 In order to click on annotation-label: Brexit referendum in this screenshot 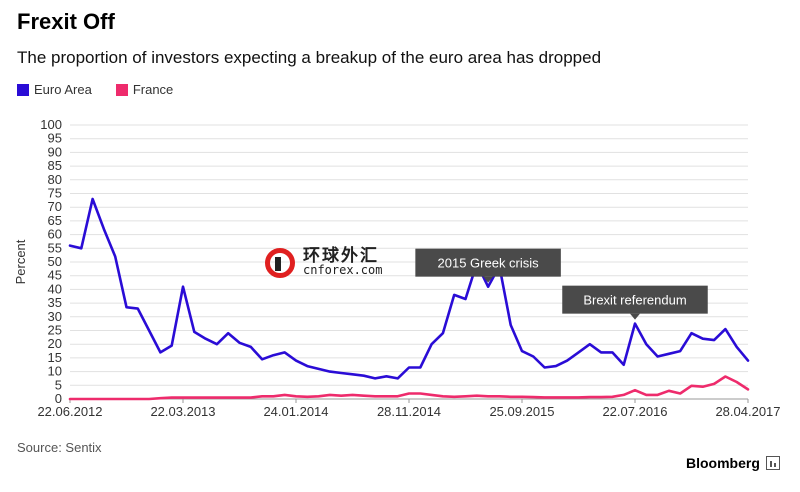, I will do `click(634, 300)`.